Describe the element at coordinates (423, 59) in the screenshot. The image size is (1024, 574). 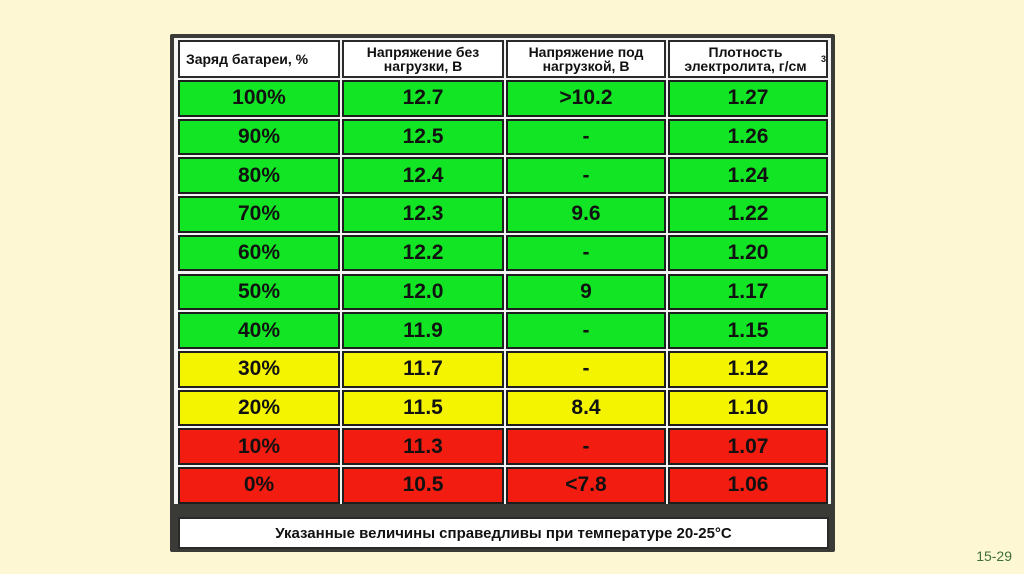
I see `header-no-load: Напряжение без нагрузки, В` at that location.